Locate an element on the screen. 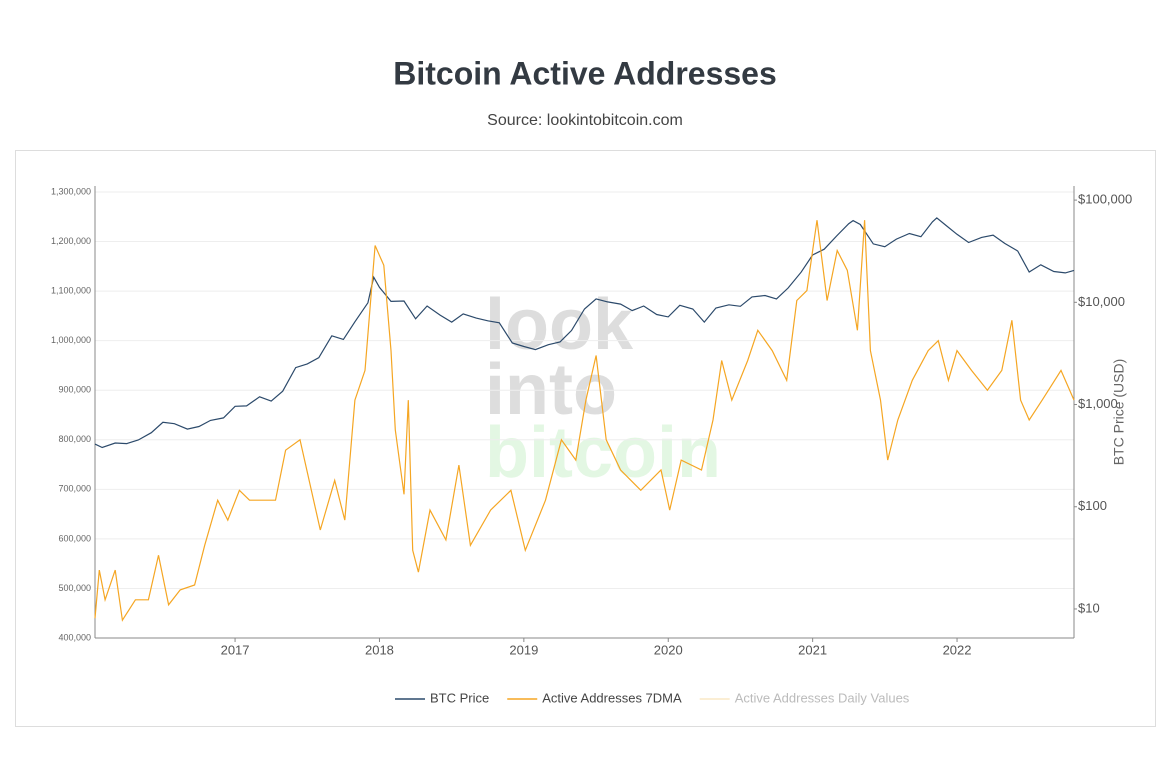 This screenshot has width=1170, height=775. y2-tick-label: $10,000 is located at coordinates (1101, 301).